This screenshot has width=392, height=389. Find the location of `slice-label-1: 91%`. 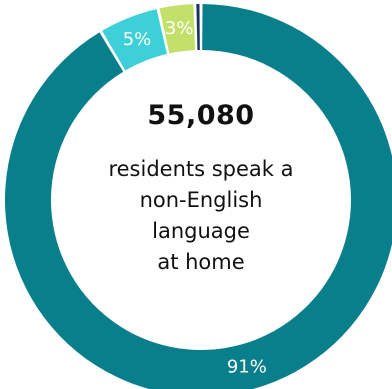

slice-label-1: 91% is located at coordinates (247, 366).